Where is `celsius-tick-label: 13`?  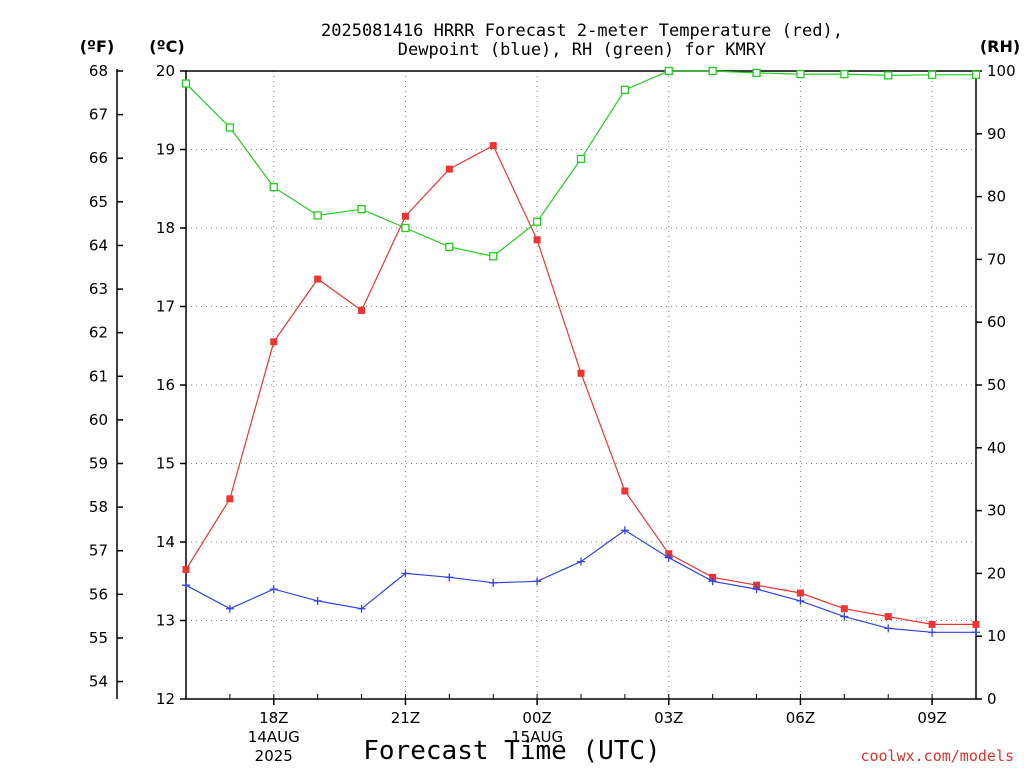
celsius-tick-label: 13 is located at coordinates (165, 621).